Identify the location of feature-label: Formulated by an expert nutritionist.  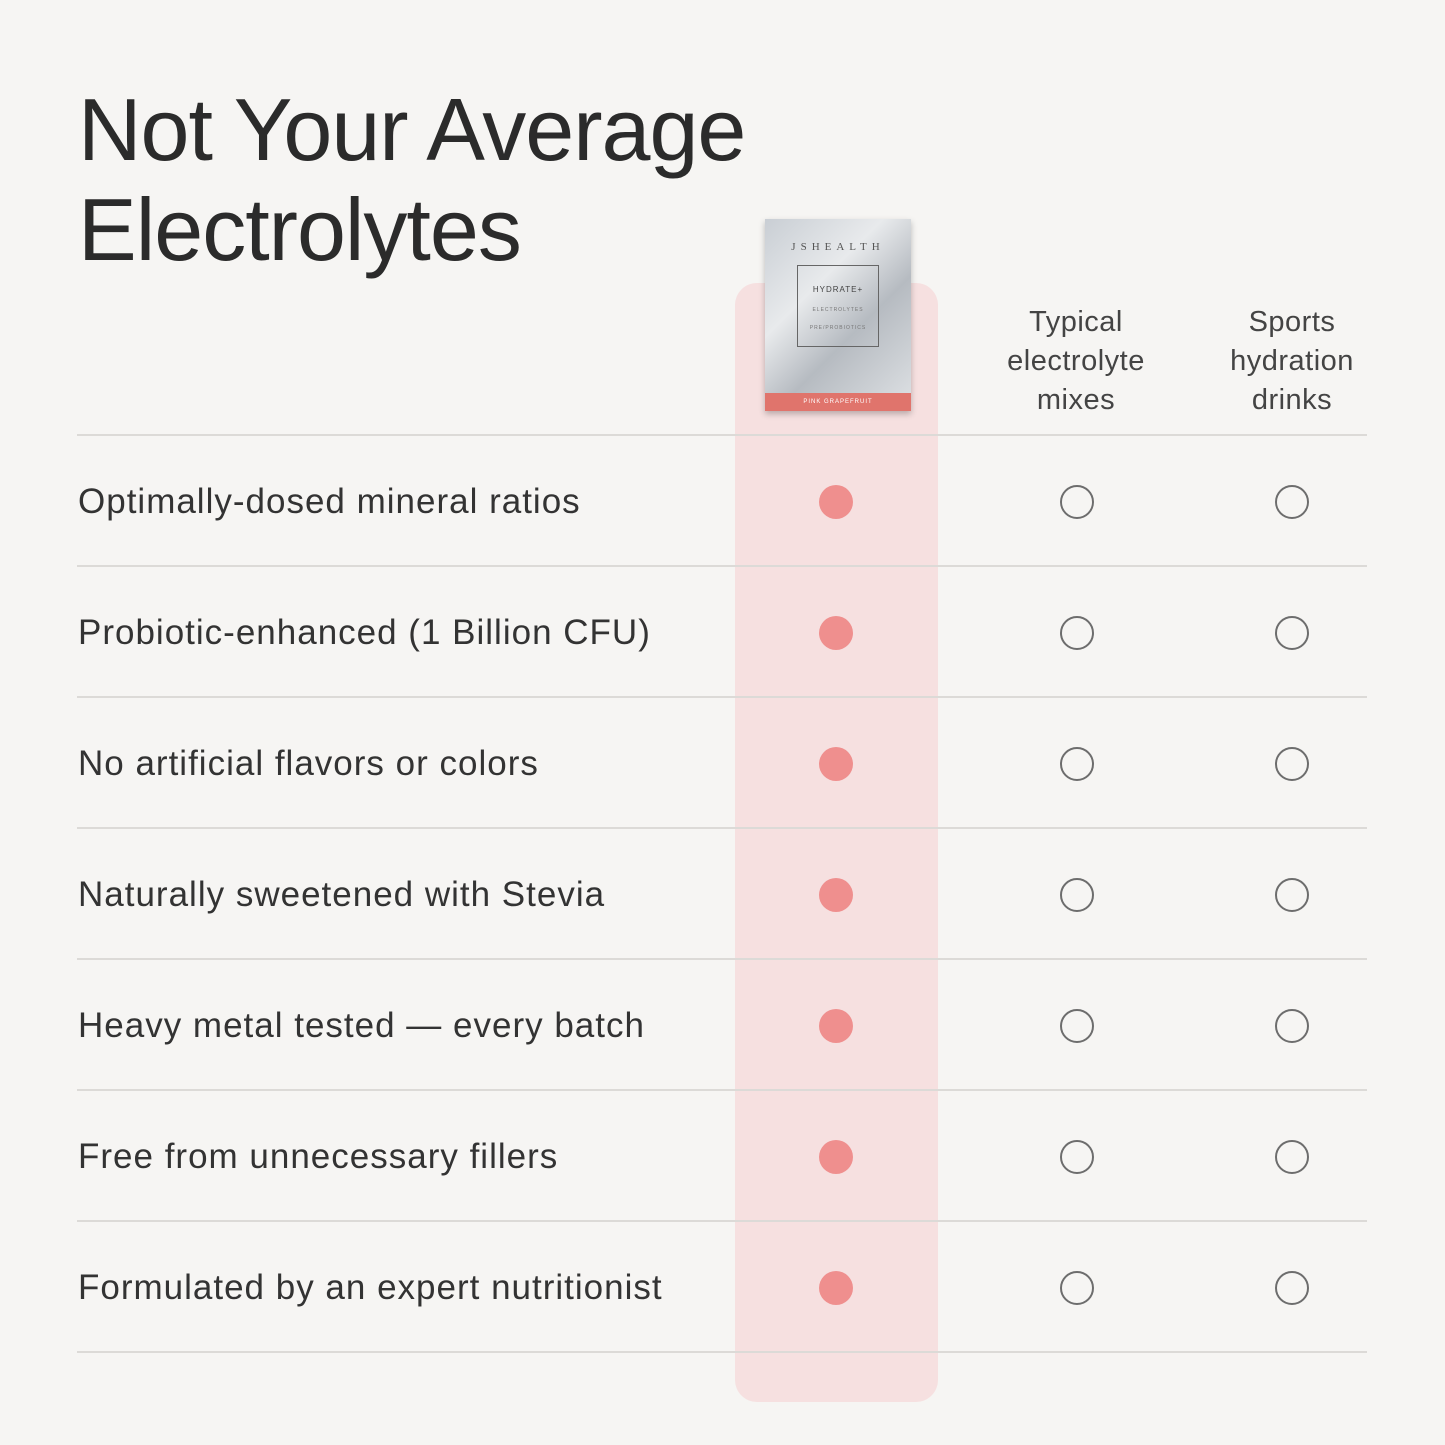
(370, 1287).